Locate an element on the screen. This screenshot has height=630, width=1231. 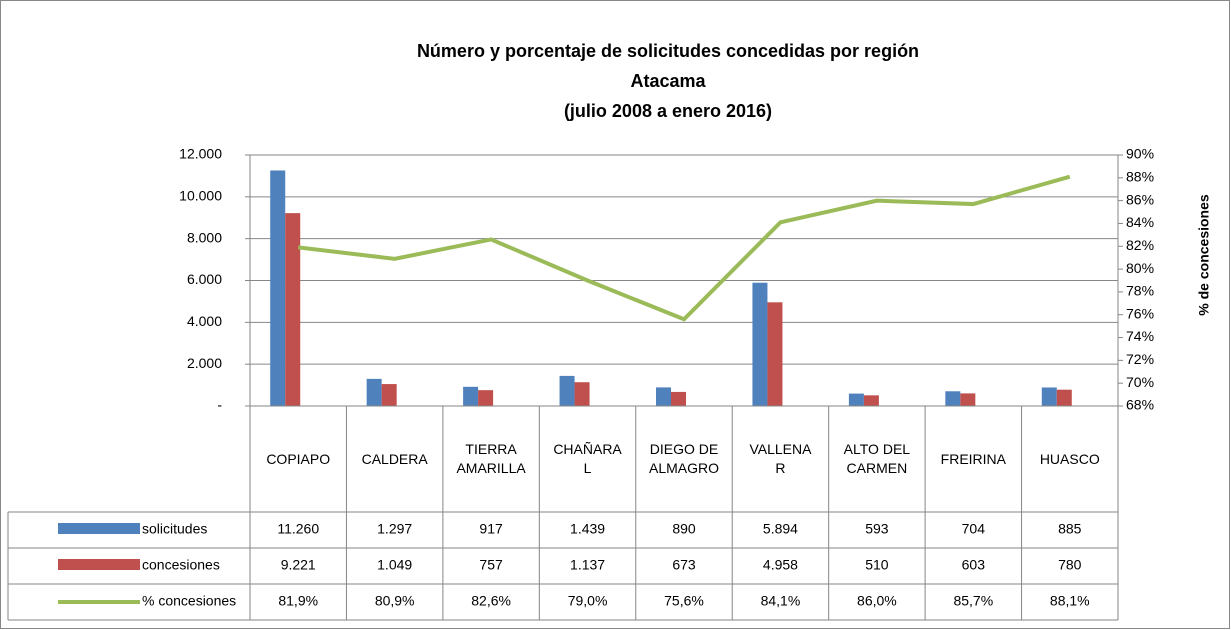
y2-tick-label: 82% is located at coordinates (1140, 245).